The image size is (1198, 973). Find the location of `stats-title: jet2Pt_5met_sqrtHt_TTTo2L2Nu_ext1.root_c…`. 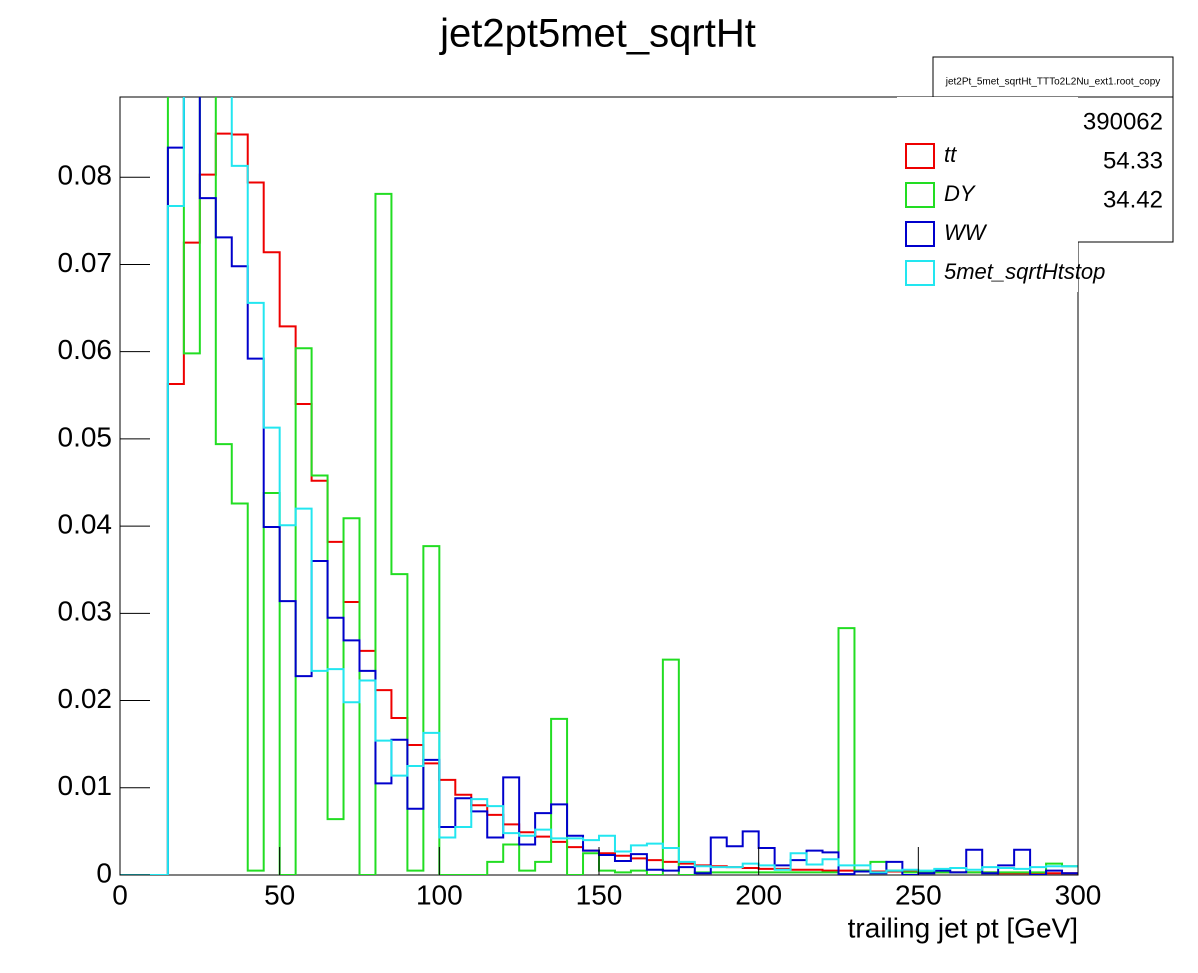

stats-title: jet2Pt_5met_sqrtHt_TTTo2L2Nu_ext1.root_c… is located at coordinates (1053, 82).